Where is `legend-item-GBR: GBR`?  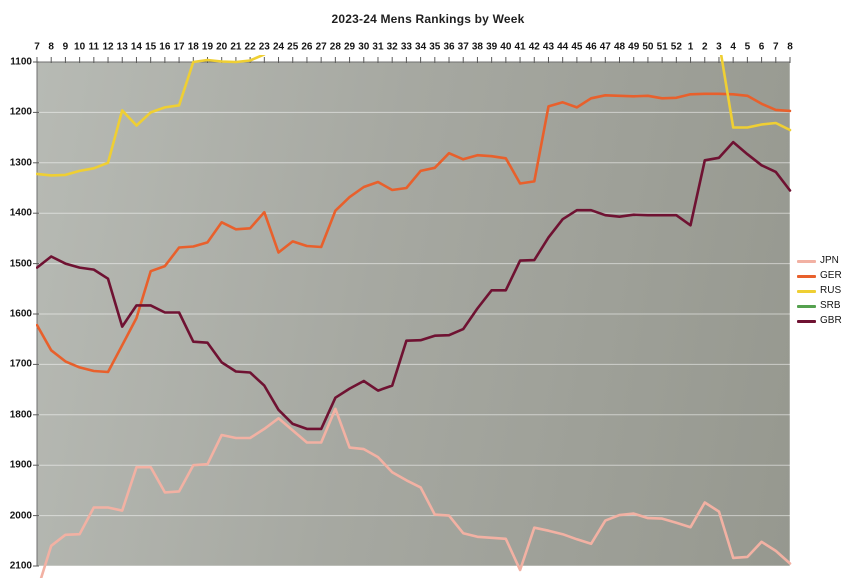 legend-item-GBR: GBR is located at coordinates (826, 321).